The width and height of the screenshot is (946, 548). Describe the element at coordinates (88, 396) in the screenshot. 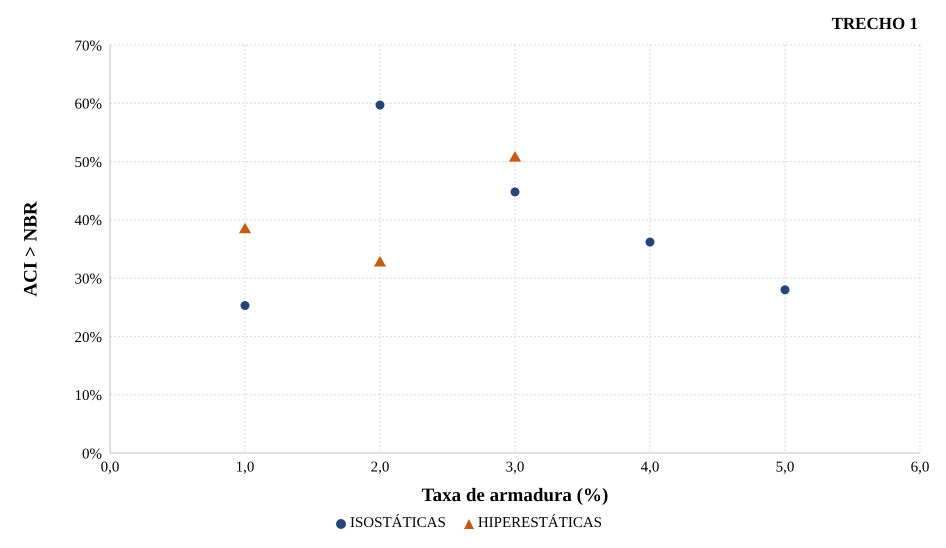

I see `y-tick-label: 10%` at that location.